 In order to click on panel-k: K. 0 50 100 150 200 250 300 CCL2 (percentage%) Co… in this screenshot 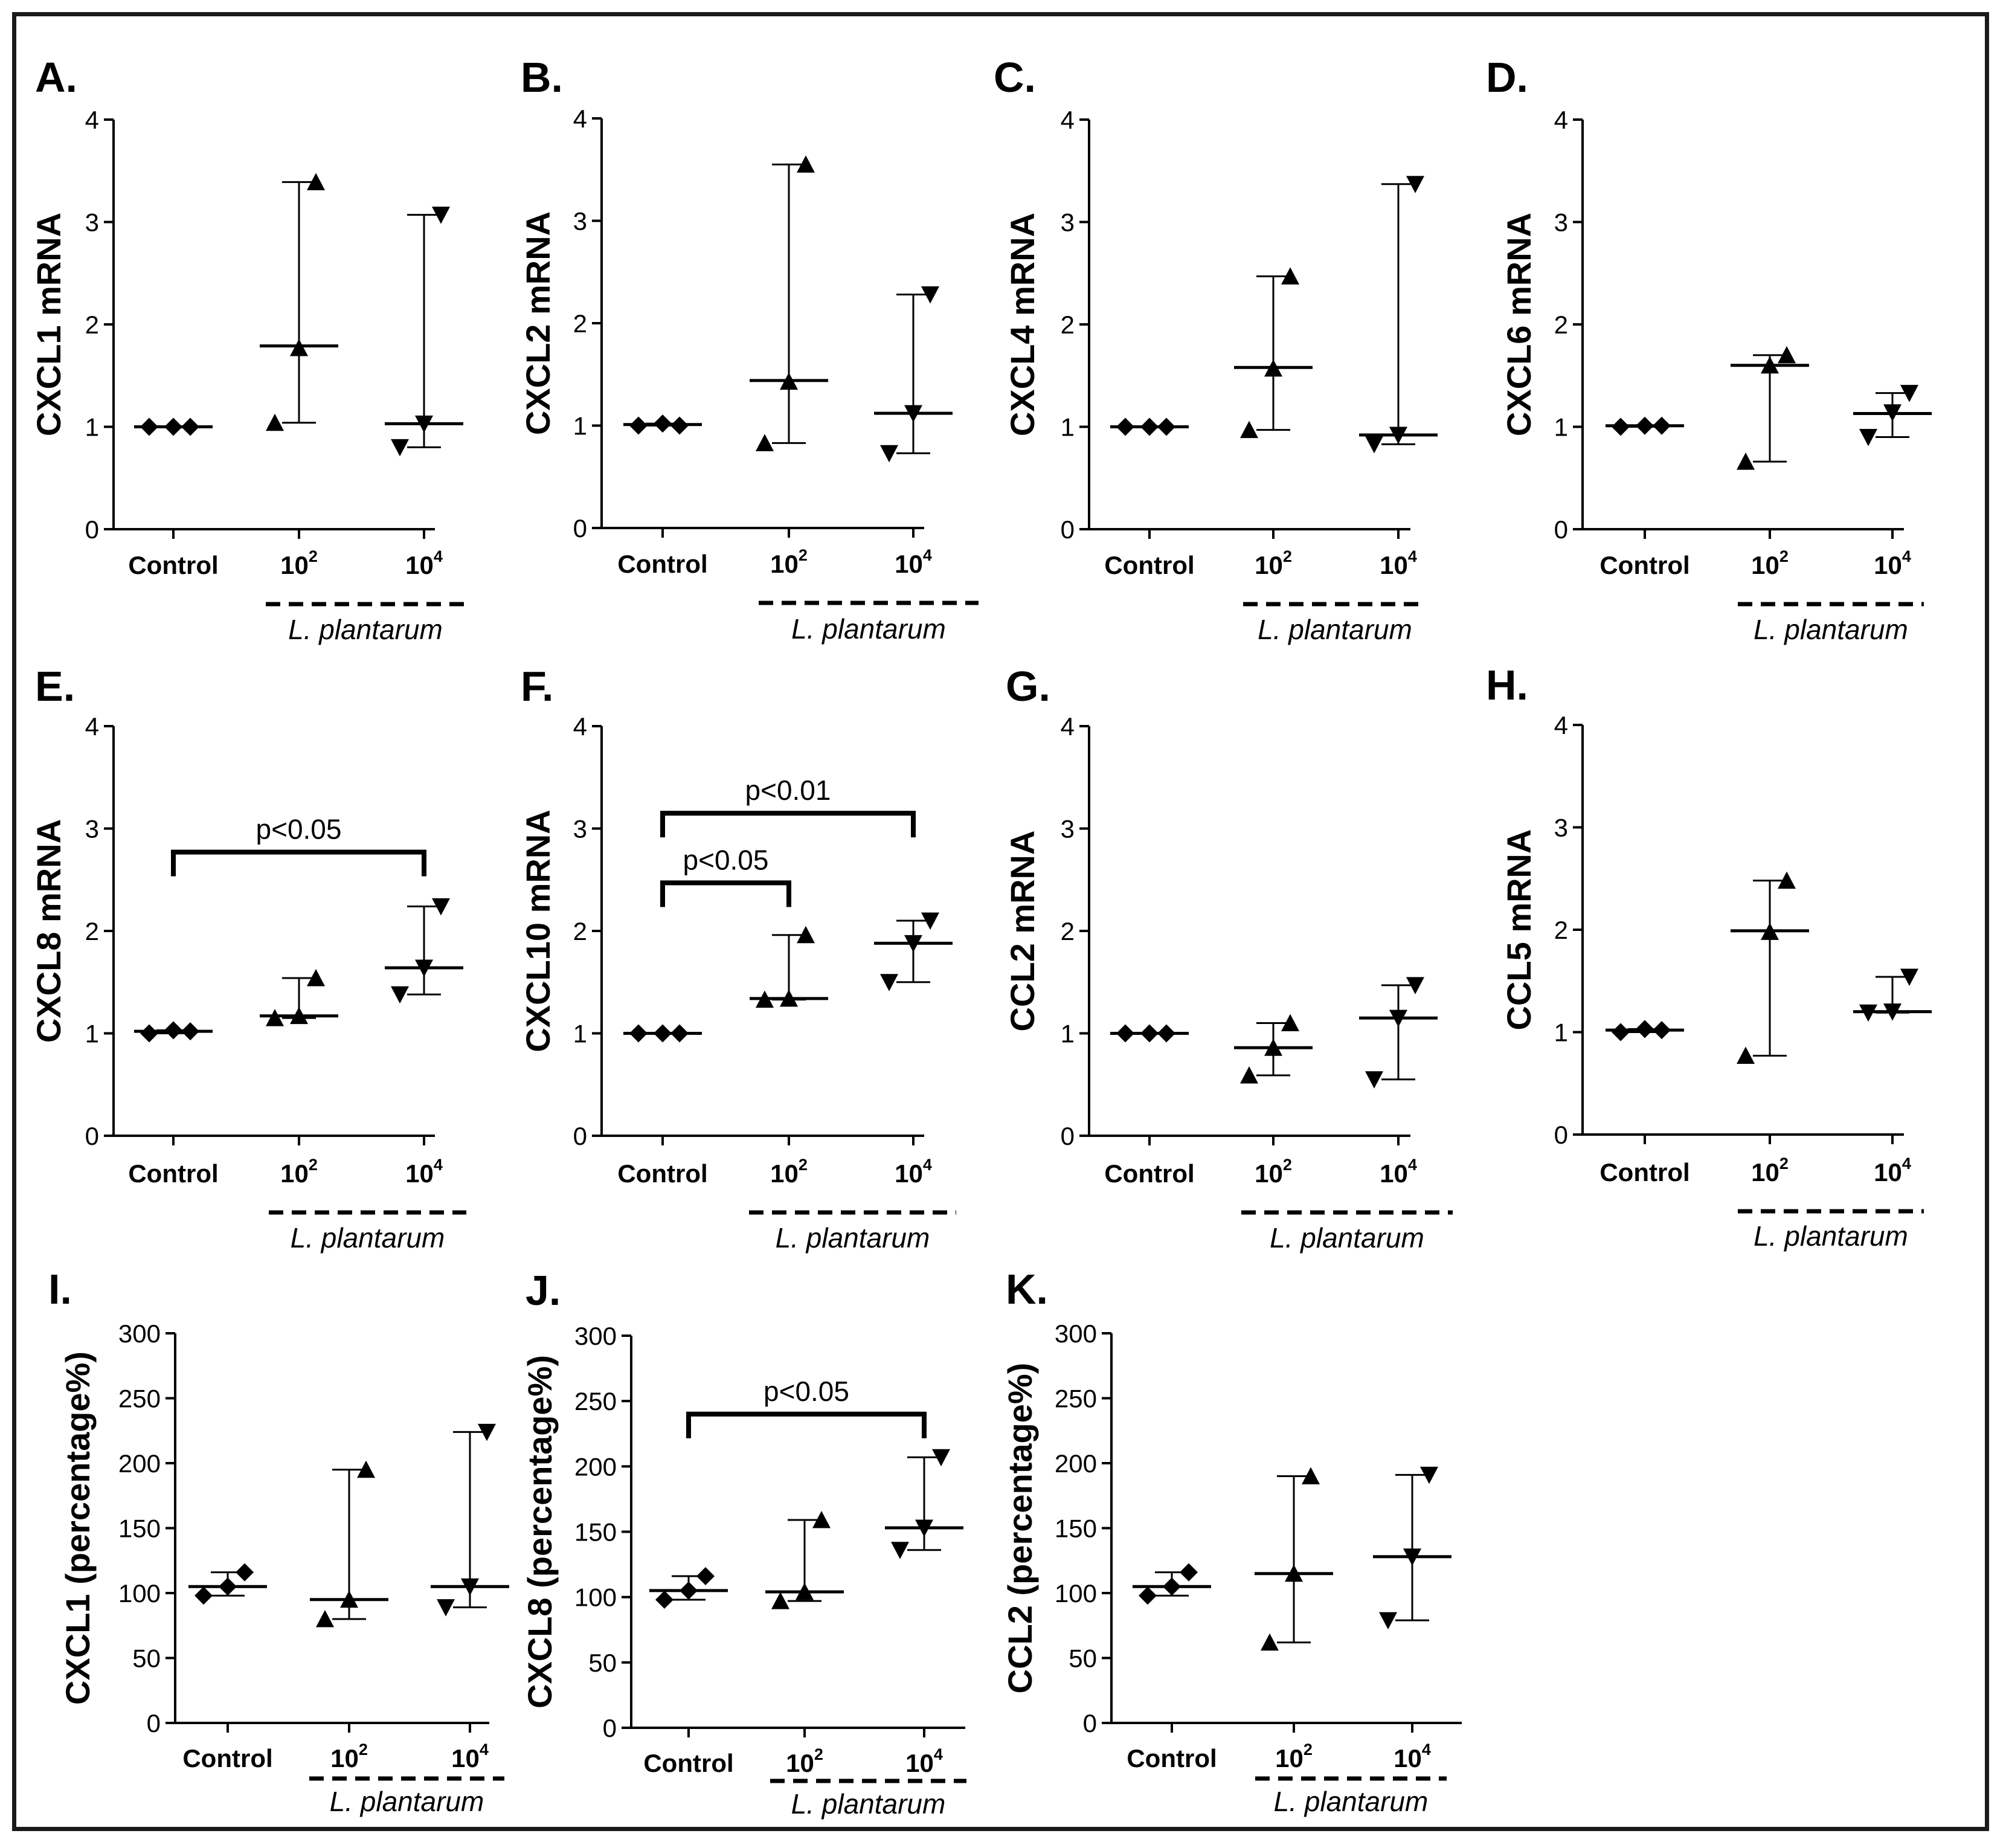, I will do `click(1231, 1541)`.